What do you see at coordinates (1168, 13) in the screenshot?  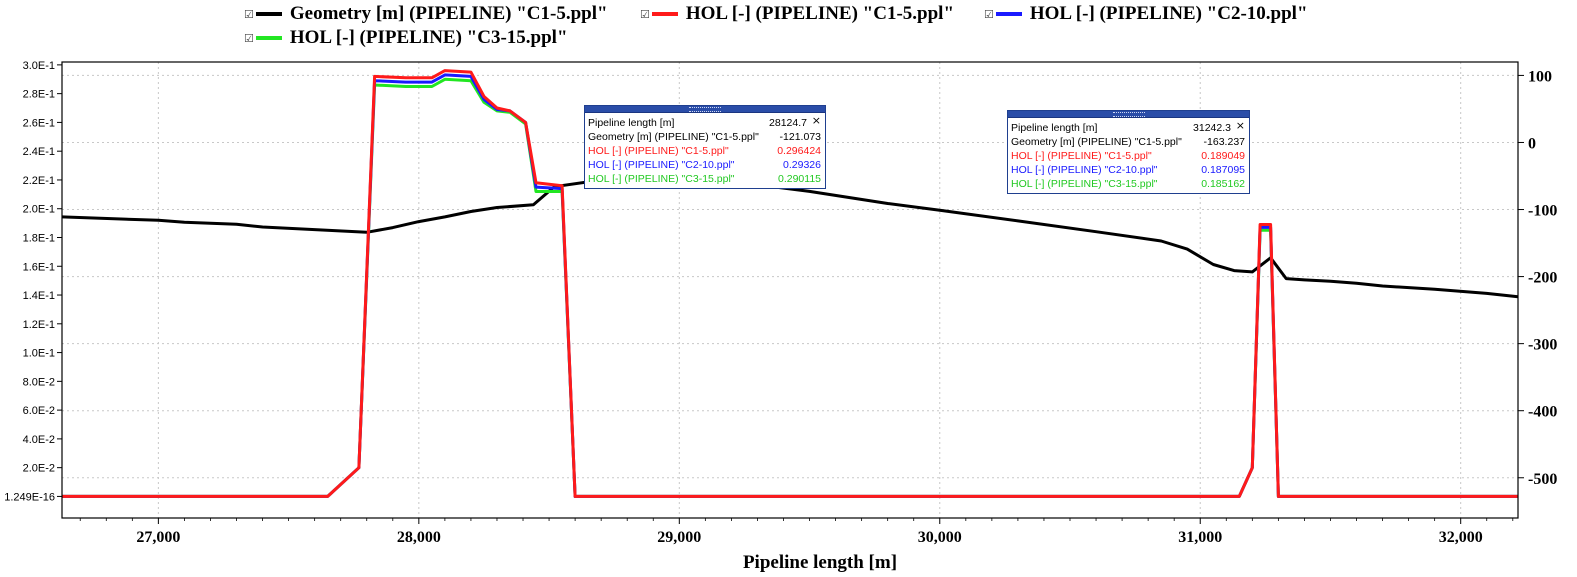 I see `legend-label: HOL [-] (PIPELINE) "C2-10.ppl"` at bounding box center [1168, 13].